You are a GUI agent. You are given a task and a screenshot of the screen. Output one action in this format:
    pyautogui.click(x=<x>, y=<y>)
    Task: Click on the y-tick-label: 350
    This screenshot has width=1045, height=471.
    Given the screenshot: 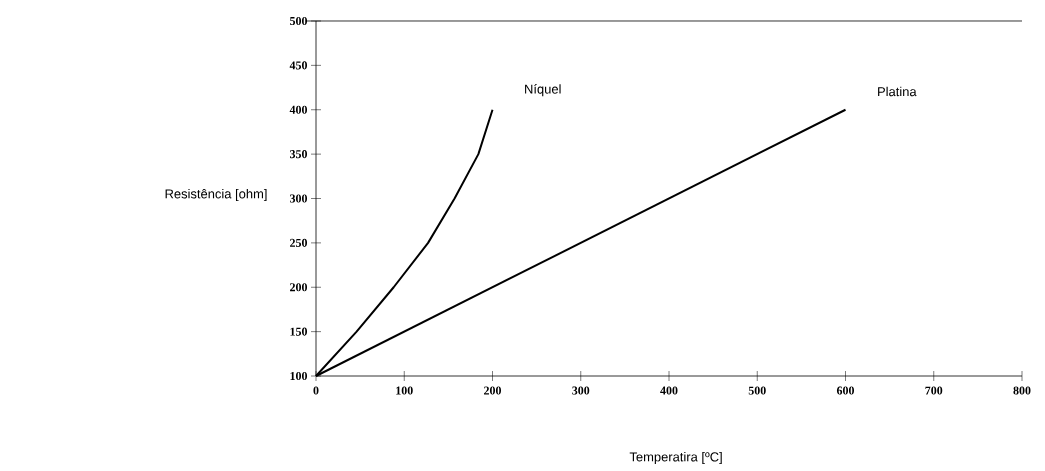 What is the action you would take?
    pyautogui.click(x=299, y=154)
    